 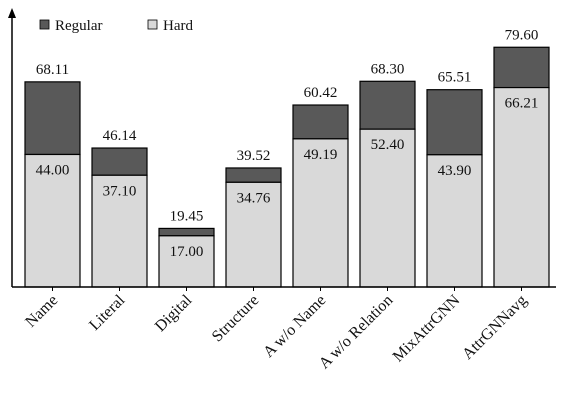 What do you see at coordinates (119, 161) in the screenshot?
I see `bar-regular-literal` at bounding box center [119, 161].